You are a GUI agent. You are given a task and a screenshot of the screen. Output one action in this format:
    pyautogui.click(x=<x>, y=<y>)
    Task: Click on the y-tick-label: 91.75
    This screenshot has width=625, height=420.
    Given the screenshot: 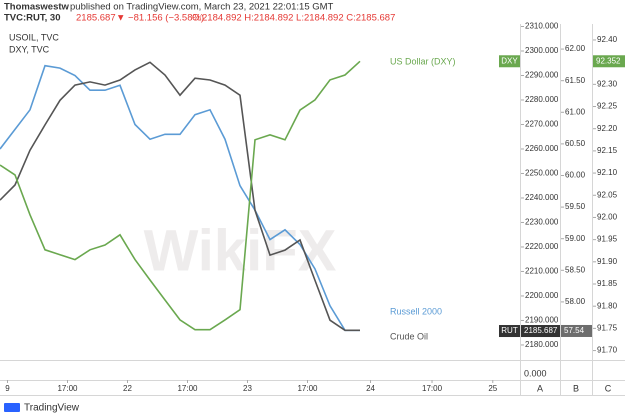 What is the action you would take?
    pyautogui.click(x=607, y=327)
    